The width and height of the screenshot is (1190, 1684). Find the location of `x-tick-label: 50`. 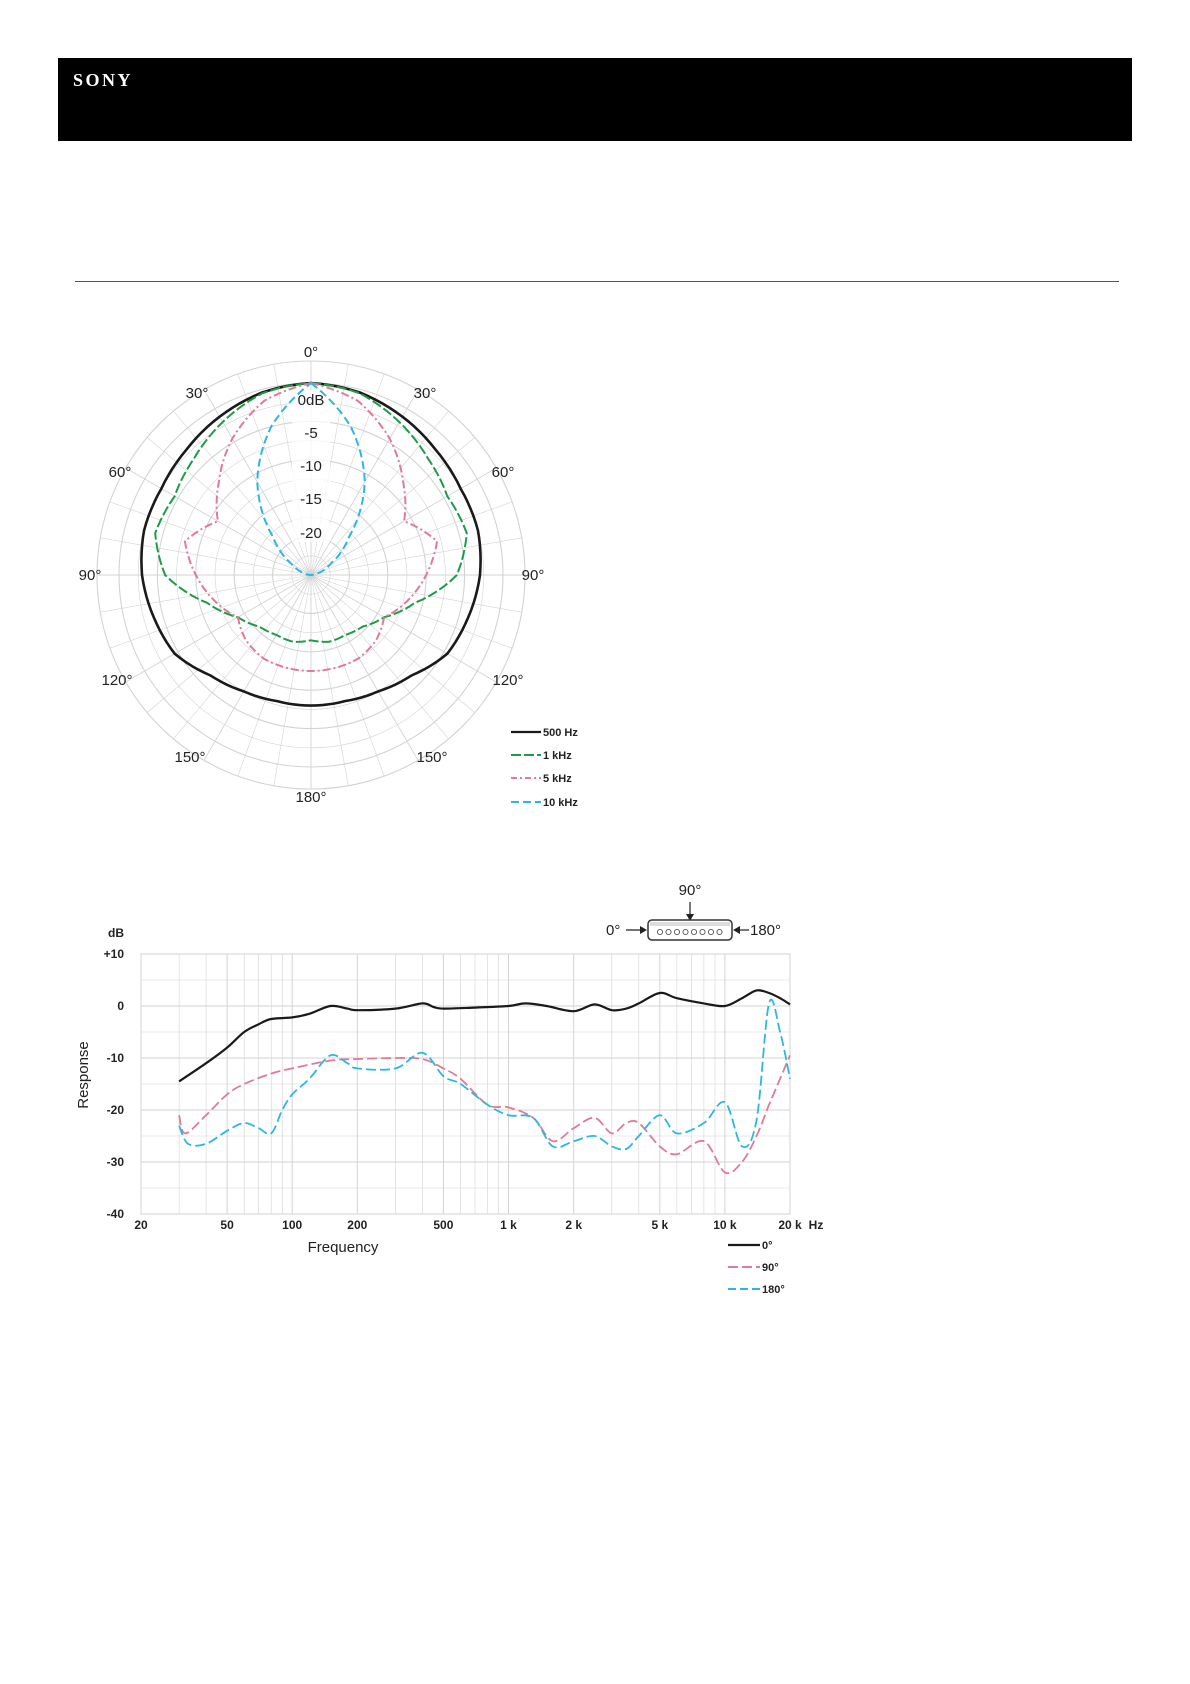

x-tick-label: 50 is located at coordinates (227, 1225).